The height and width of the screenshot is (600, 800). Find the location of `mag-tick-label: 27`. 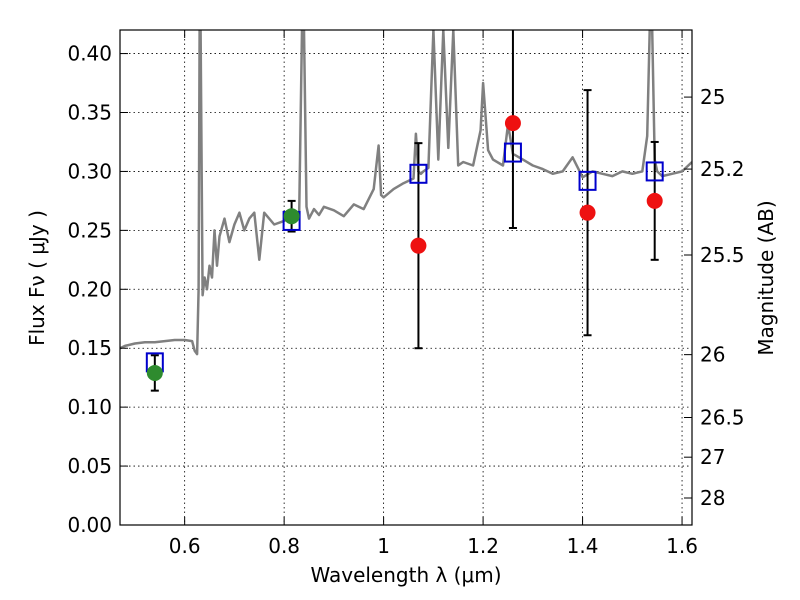

mag-tick-label: 27 is located at coordinates (712, 457).